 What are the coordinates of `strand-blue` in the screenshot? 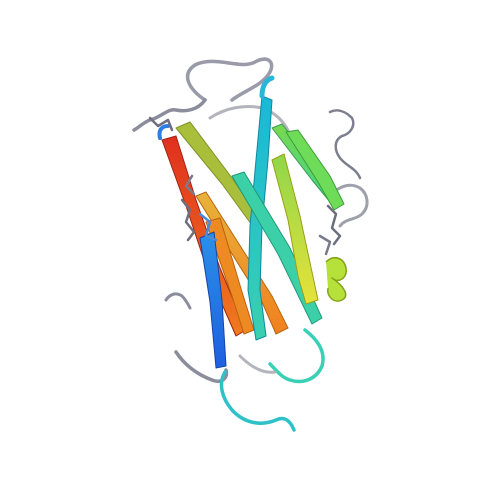 It's located at (213, 300).